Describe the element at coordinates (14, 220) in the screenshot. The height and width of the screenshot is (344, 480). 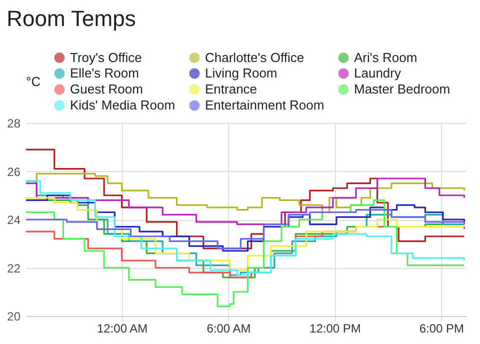
I see `y-tick-label: 24` at that location.